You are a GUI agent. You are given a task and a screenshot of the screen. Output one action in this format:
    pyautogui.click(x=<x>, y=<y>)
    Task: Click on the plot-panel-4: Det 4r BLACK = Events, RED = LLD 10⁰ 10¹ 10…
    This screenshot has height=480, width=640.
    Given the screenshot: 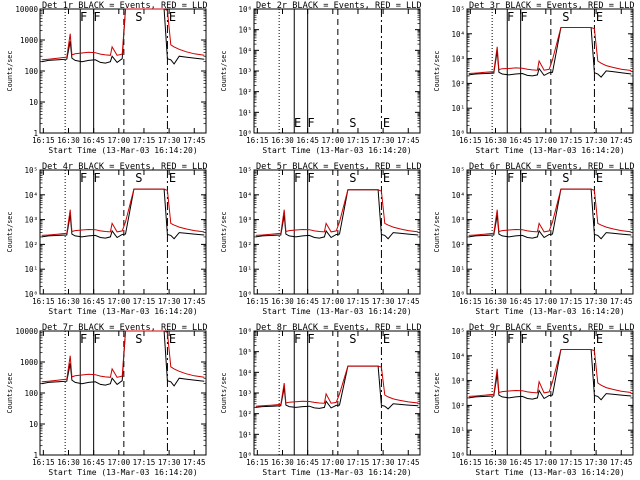 What is the action you would take?
    pyautogui.click(x=107, y=239)
    